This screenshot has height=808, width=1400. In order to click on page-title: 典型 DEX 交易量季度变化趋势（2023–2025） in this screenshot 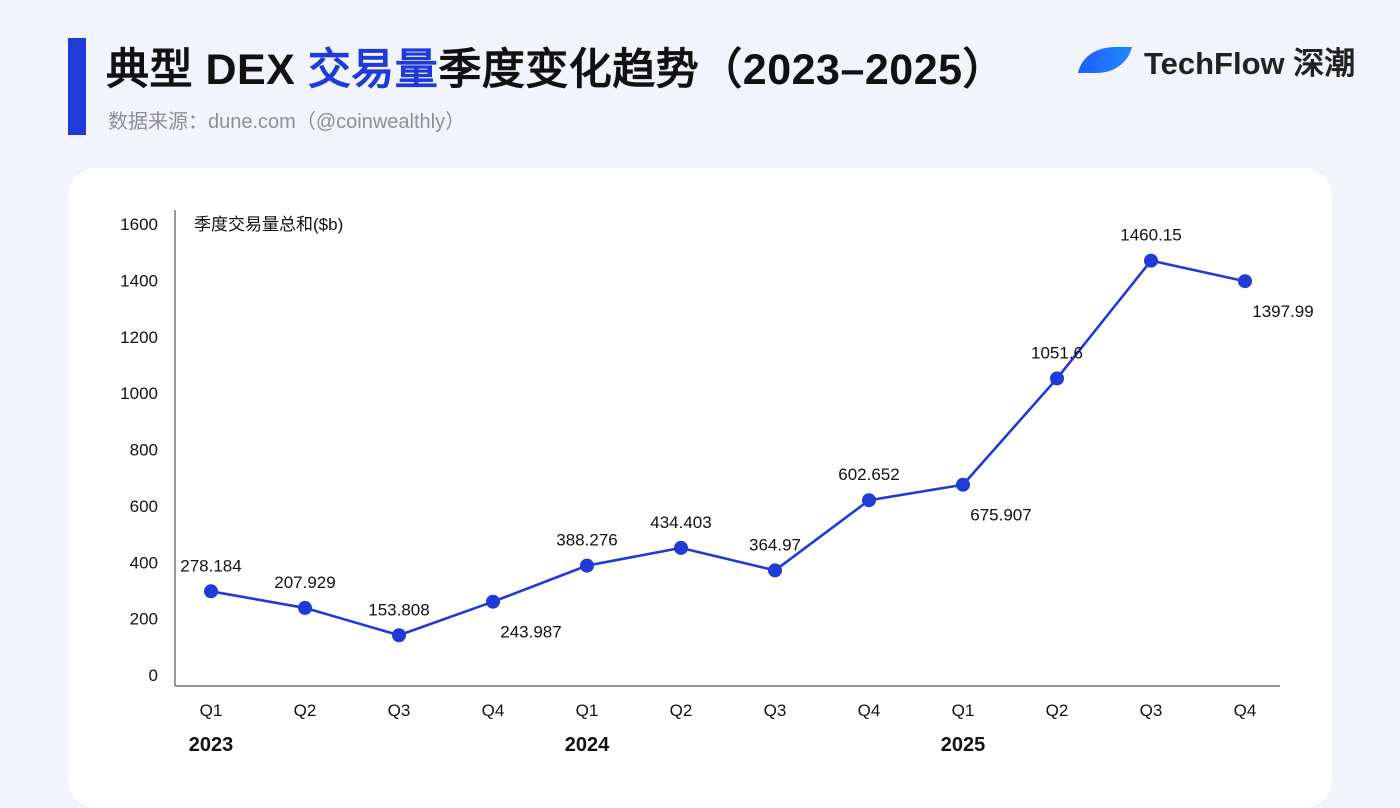, I will do `click(556, 70)`.